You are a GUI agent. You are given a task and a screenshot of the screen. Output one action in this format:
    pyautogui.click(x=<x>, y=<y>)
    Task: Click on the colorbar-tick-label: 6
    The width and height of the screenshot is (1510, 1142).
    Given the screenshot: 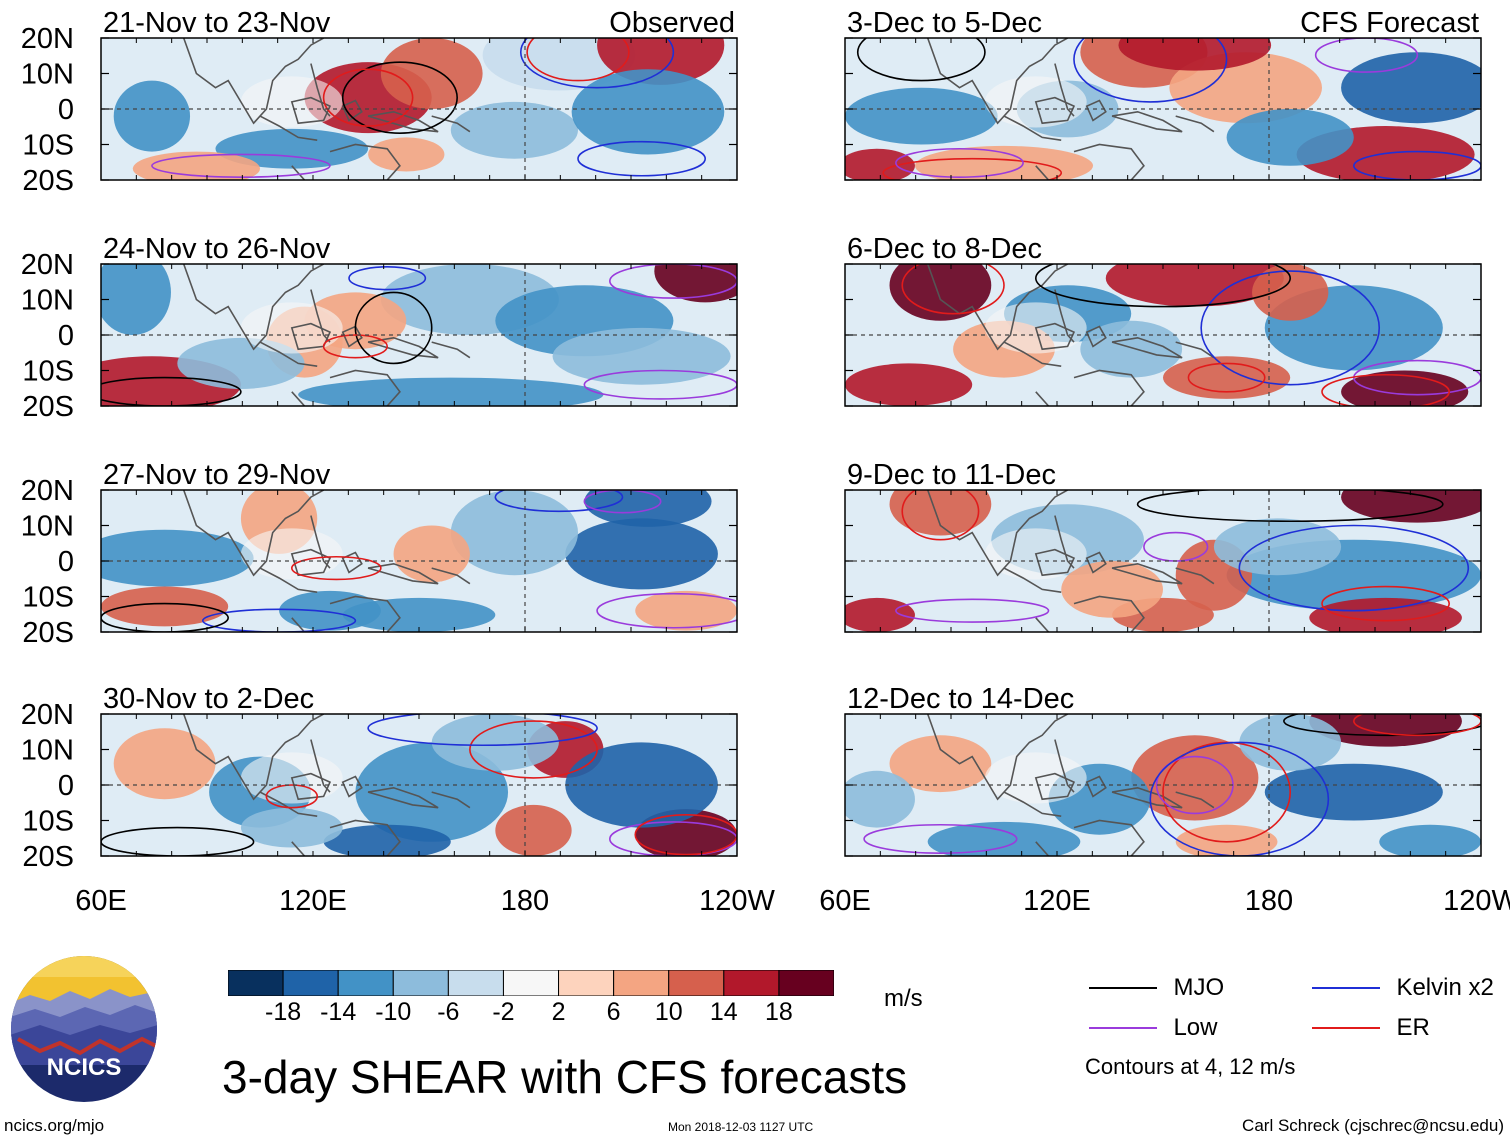 What is the action you would take?
    pyautogui.click(x=613, y=1012)
    